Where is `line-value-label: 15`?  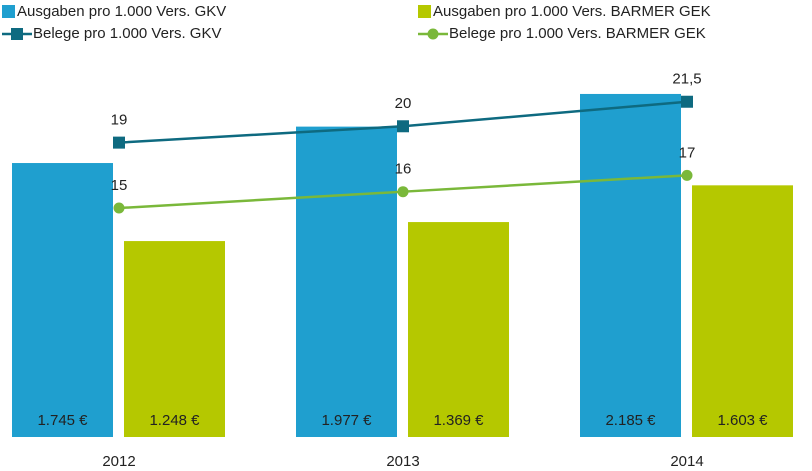 line-value-label: 15 is located at coordinates (119, 185).